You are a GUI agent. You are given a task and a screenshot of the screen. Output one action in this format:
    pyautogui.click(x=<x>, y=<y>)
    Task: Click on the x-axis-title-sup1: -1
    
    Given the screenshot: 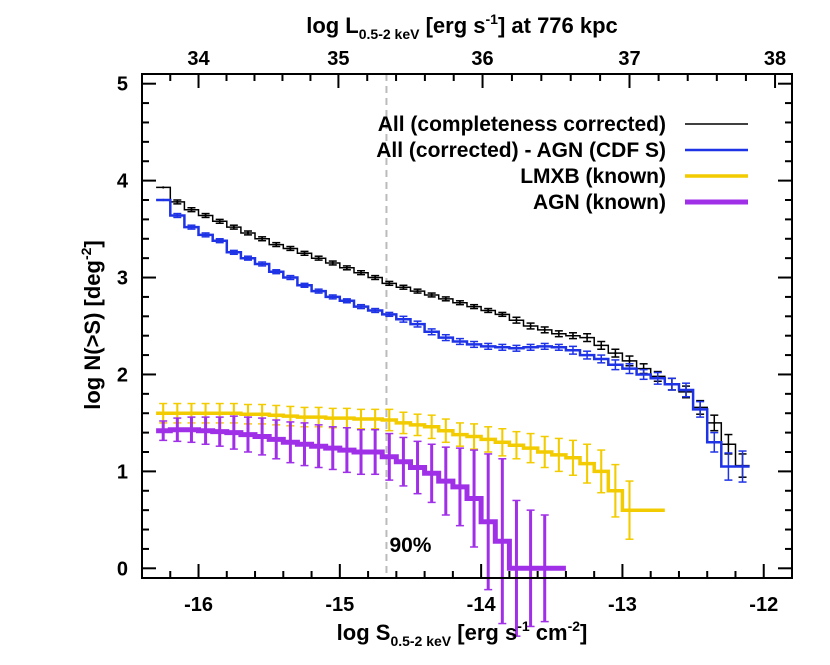 What is the action you would take?
    pyautogui.click(x=523, y=626)
    